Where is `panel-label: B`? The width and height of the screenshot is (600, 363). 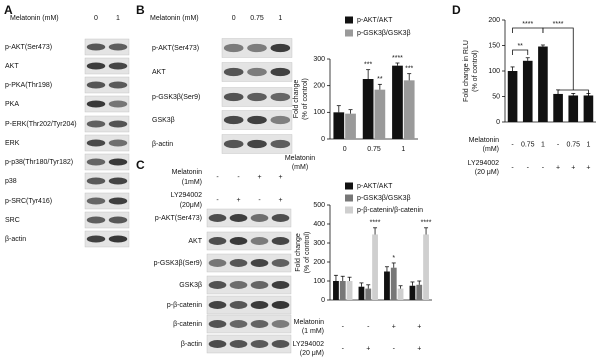 panel-label: B is located at coordinates (140, 10).